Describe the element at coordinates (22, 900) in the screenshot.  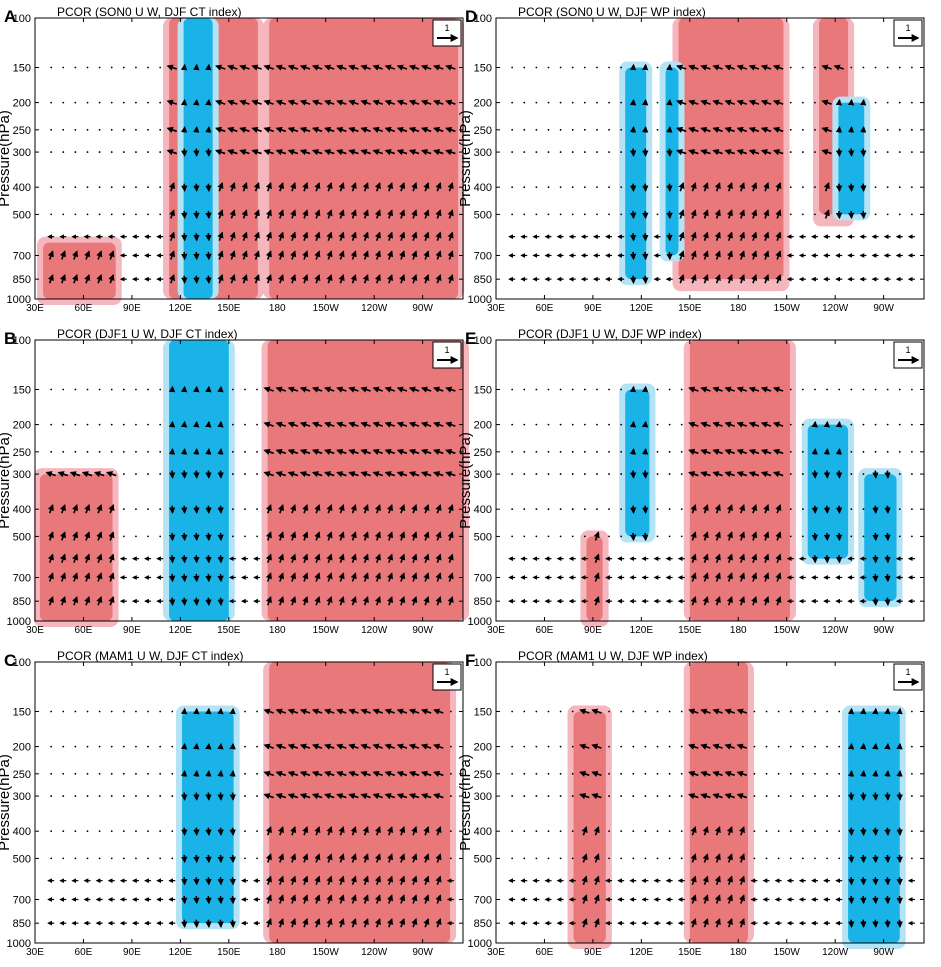
I see `pressure-tick-label: 700` at that location.